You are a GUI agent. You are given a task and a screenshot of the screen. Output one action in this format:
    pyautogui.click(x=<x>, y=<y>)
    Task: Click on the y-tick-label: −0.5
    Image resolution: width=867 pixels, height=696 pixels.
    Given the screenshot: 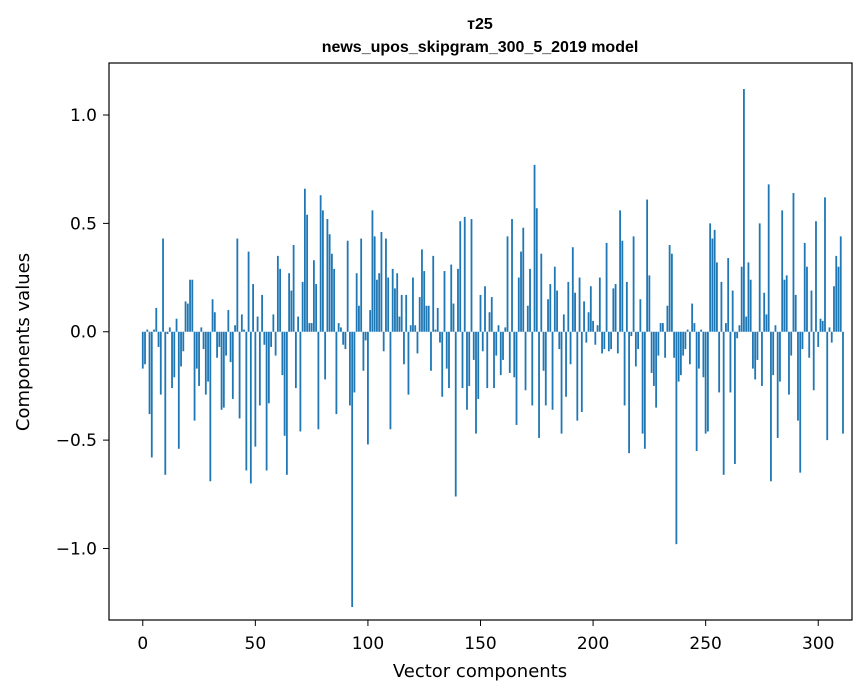 What is the action you would take?
    pyautogui.click(x=76, y=441)
    